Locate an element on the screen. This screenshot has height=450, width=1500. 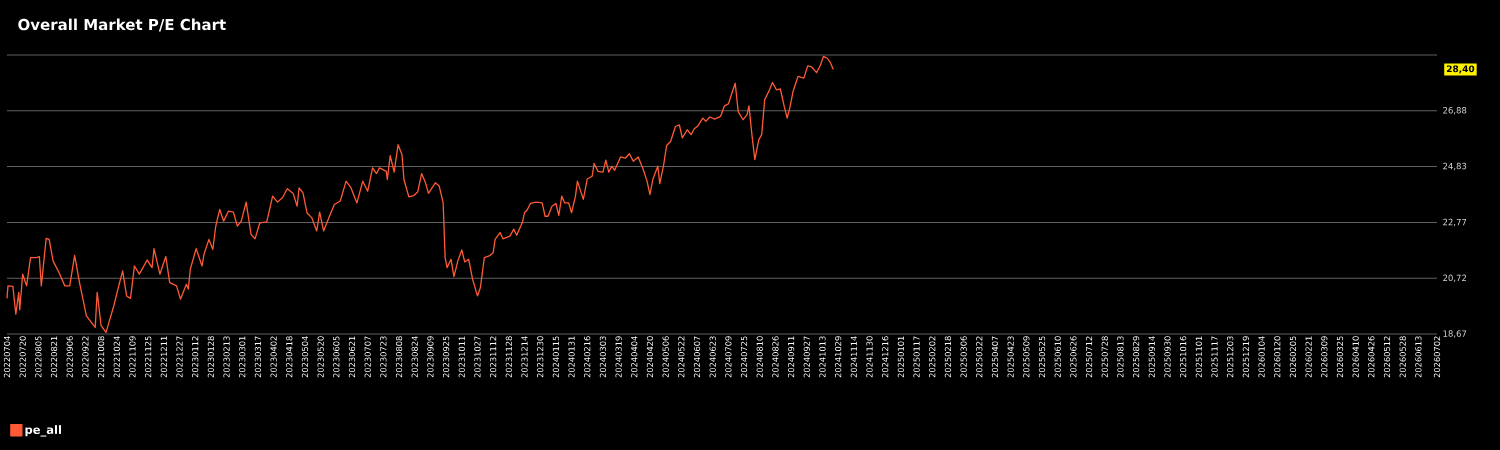
x-tick-label: 20250914 is located at coordinates (1151, 357).